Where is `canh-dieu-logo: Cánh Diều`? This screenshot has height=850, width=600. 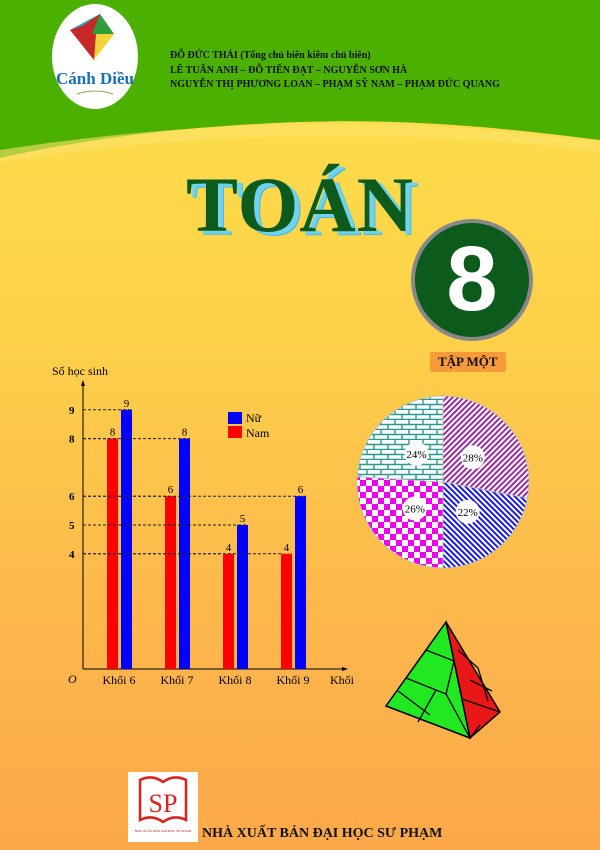 canh-dieu-logo: Cánh Diều is located at coordinates (95, 56).